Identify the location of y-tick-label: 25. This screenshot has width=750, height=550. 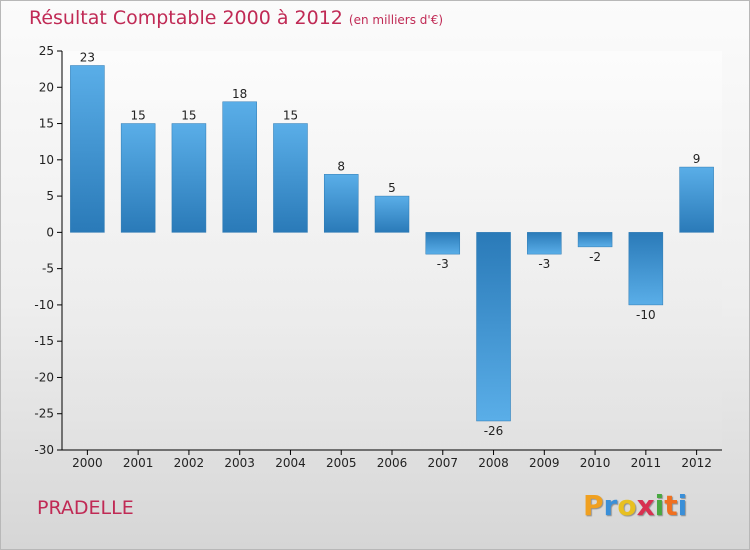
(46, 51).